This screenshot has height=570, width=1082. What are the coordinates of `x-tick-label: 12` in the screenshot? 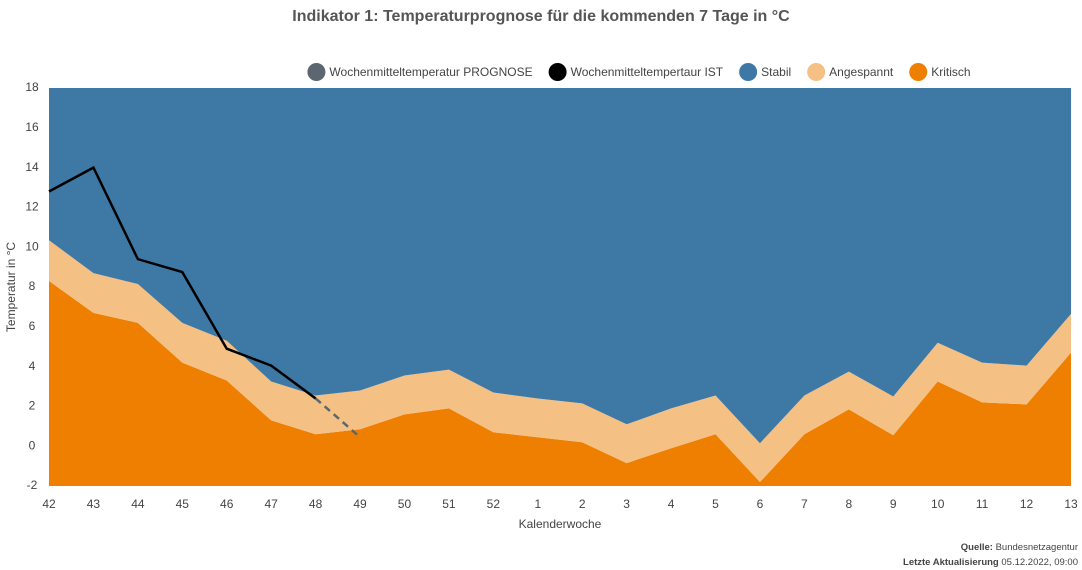 It's located at (1027, 504).